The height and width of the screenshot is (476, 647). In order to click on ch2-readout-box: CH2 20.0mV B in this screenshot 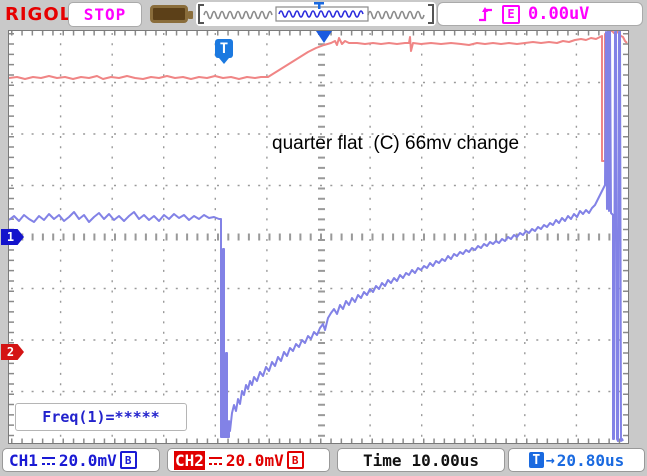, I will do `click(248, 460)`.